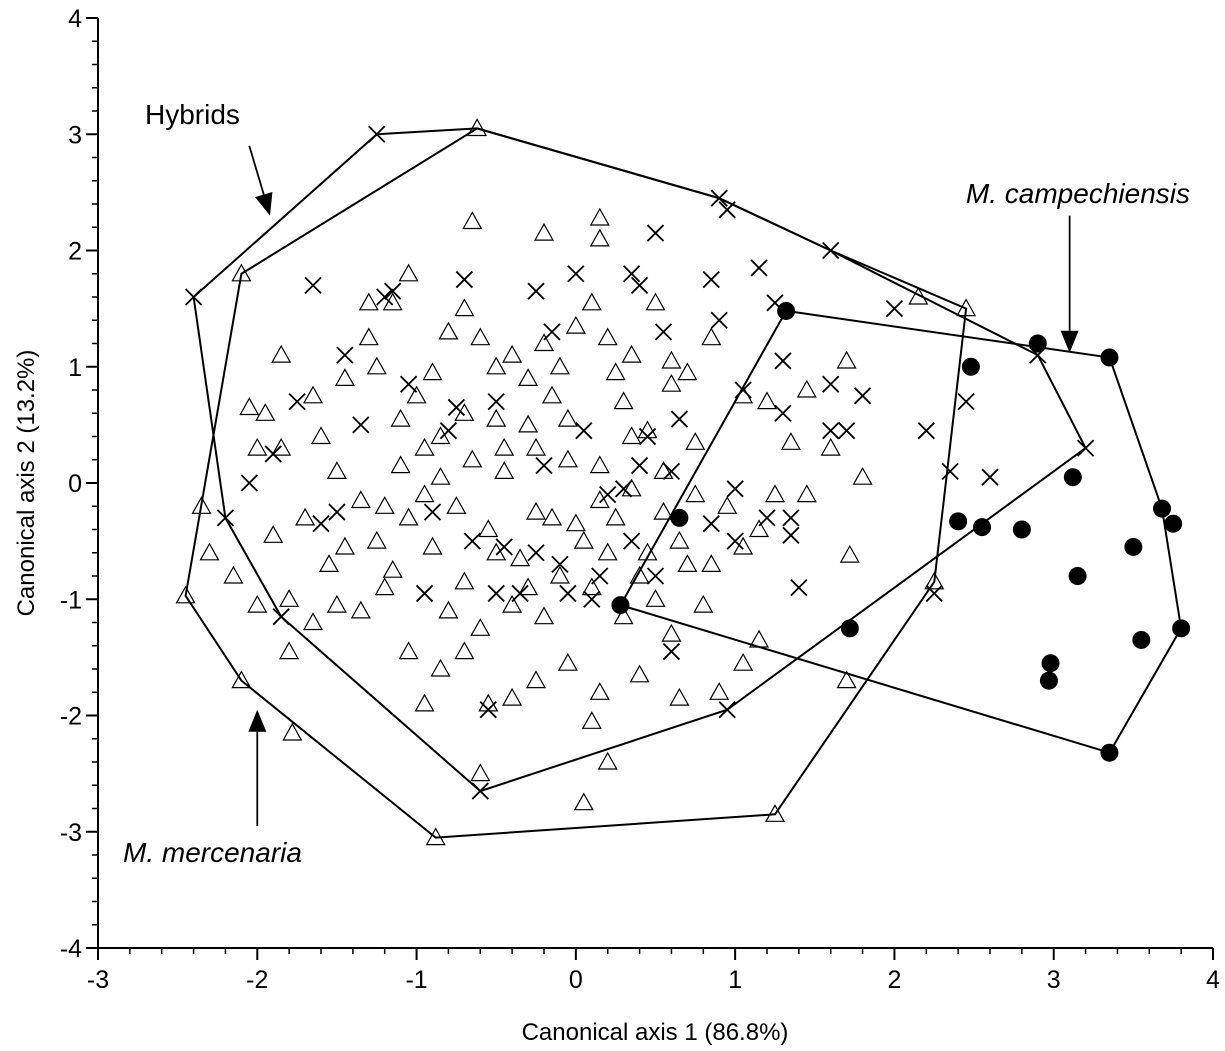 The width and height of the screenshot is (1225, 1051). Describe the element at coordinates (212, 788) in the screenshot. I see `annotation-2: M. mercenaria` at that location.